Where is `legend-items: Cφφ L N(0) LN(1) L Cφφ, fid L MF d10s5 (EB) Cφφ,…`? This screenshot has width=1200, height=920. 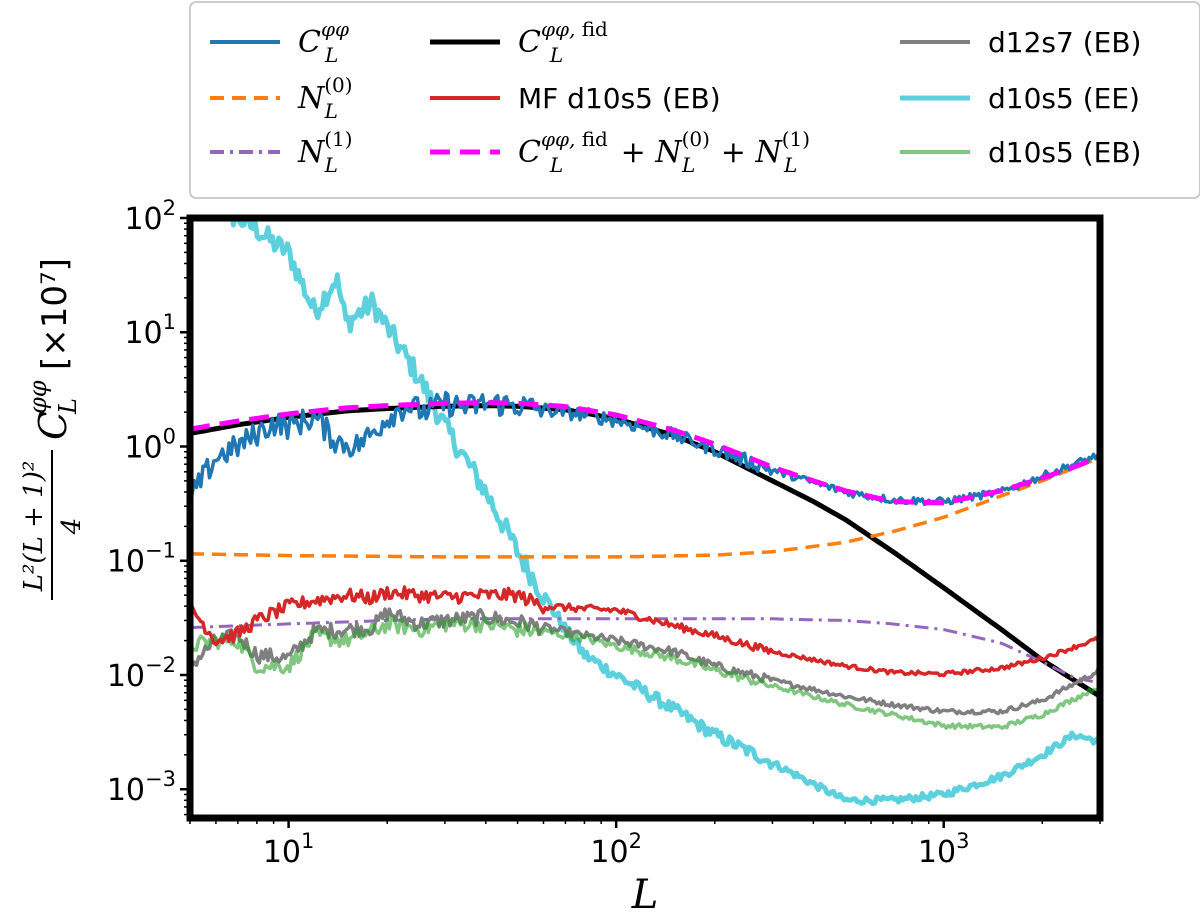 legend-items: Cφφ L N(0) LN(1) L Cφφ, fid L MF d10s5 (EB) Cφφ,… is located at coordinates (675, 97).